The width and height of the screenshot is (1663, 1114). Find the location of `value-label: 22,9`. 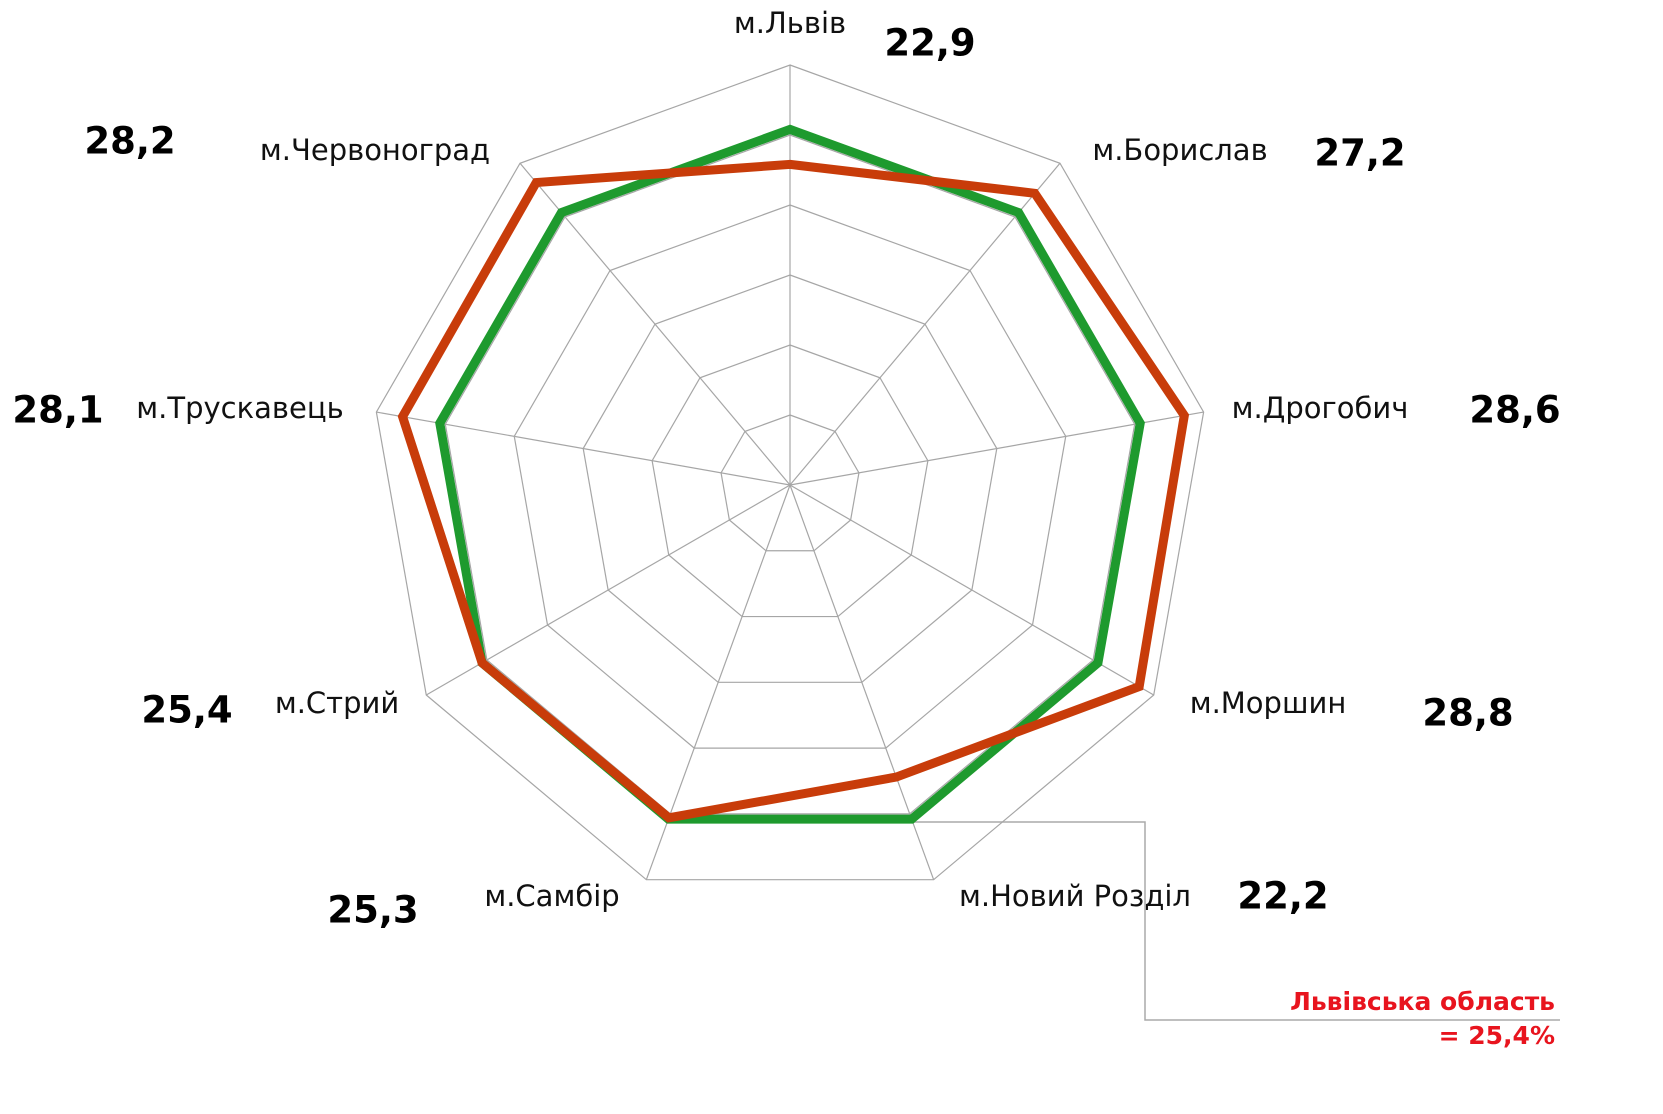

value-label: 22,9 is located at coordinates (929, 43).